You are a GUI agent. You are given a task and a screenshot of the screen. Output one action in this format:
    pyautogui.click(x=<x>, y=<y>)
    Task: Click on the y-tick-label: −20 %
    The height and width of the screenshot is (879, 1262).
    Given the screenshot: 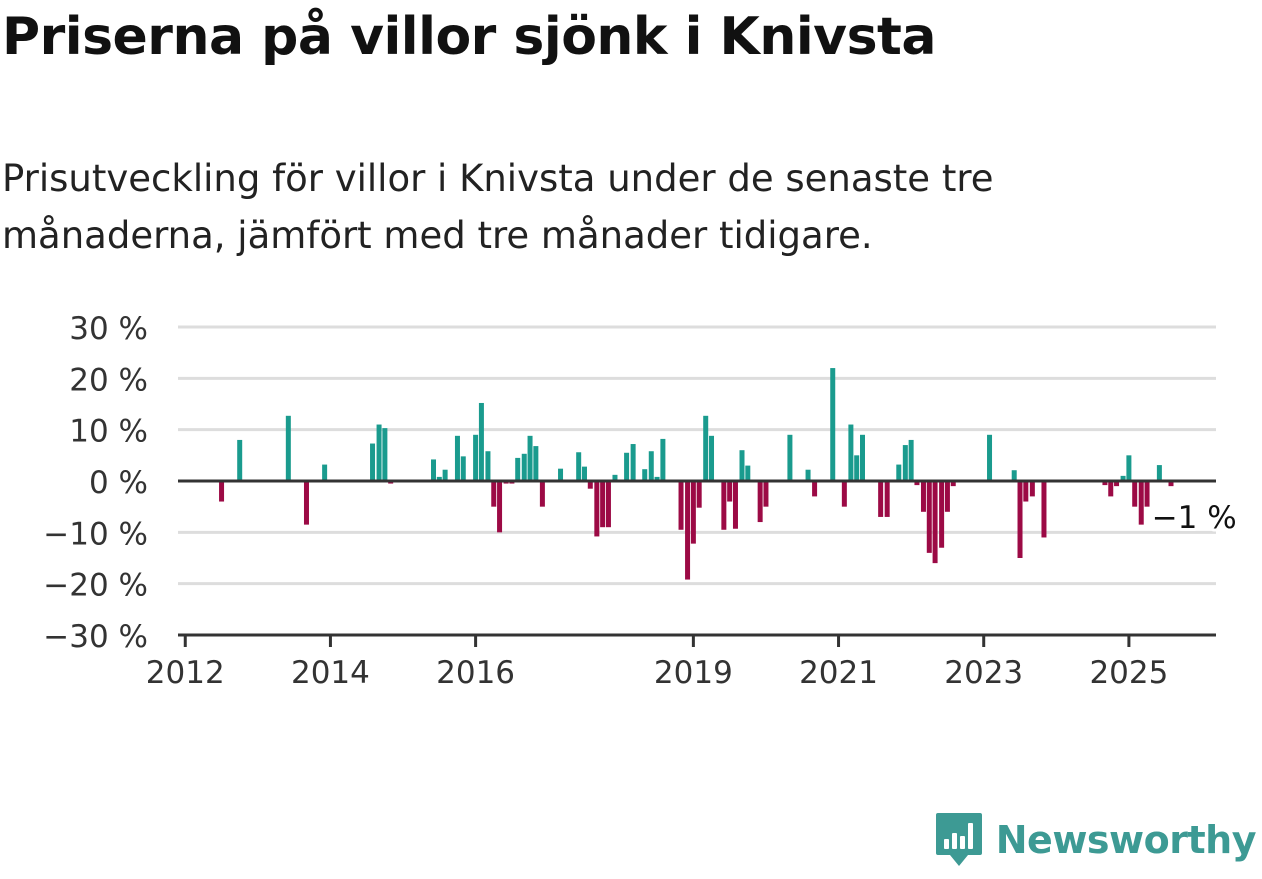 What is the action you would take?
    pyautogui.click(x=95, y=586)
    